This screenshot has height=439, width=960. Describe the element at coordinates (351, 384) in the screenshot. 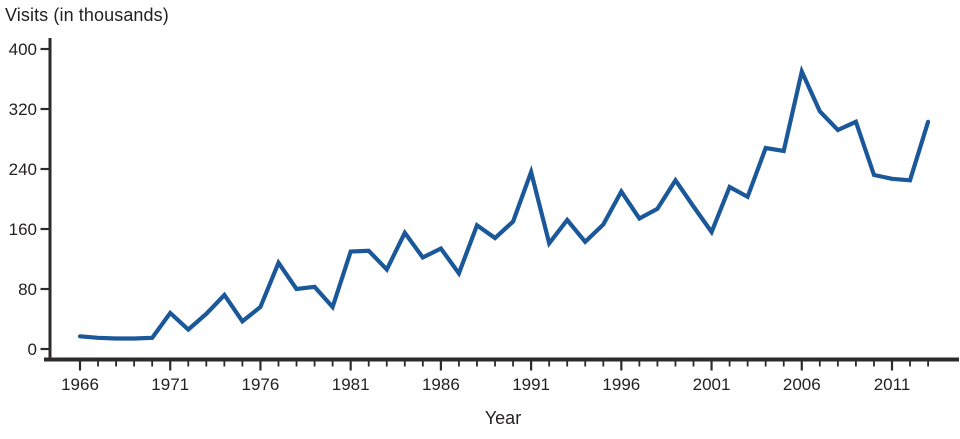

I see `x-tick-label: 1981` at that location.